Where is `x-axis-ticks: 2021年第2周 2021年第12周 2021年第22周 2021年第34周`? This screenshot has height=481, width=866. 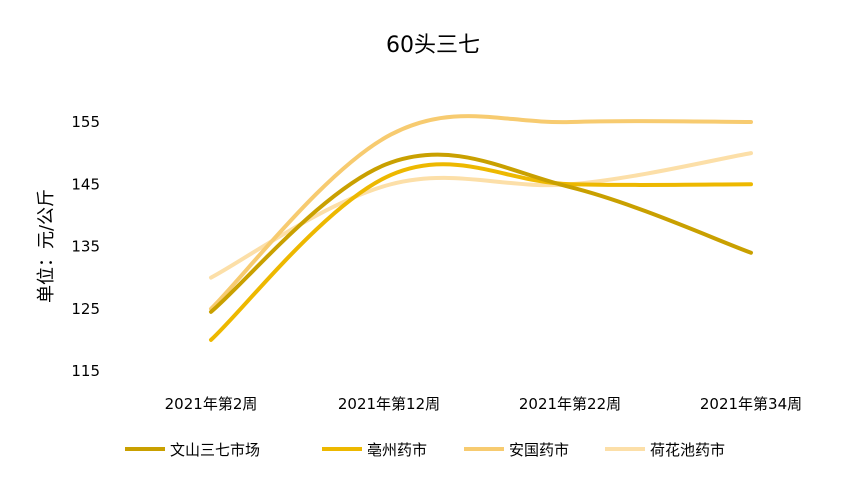 x-axis-ticks: 2021年第2周 2021年第12周 2021年第22周 2021年第34周 is located at coordinates (483, 404).